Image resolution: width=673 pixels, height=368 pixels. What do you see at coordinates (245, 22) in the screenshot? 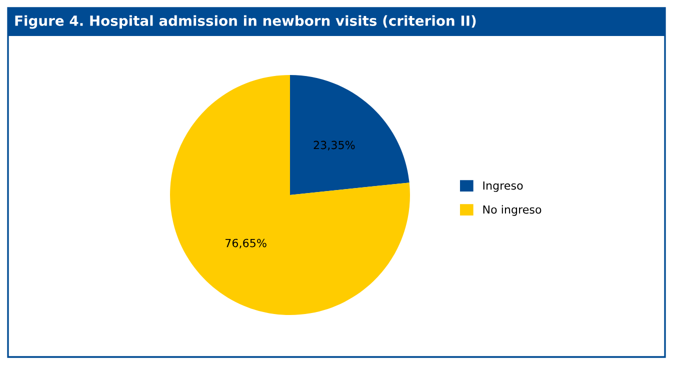
I see `chart-title: Figure 4. Hospital admission in newborn visits (criterion II)` at bounding box center [245, 22].